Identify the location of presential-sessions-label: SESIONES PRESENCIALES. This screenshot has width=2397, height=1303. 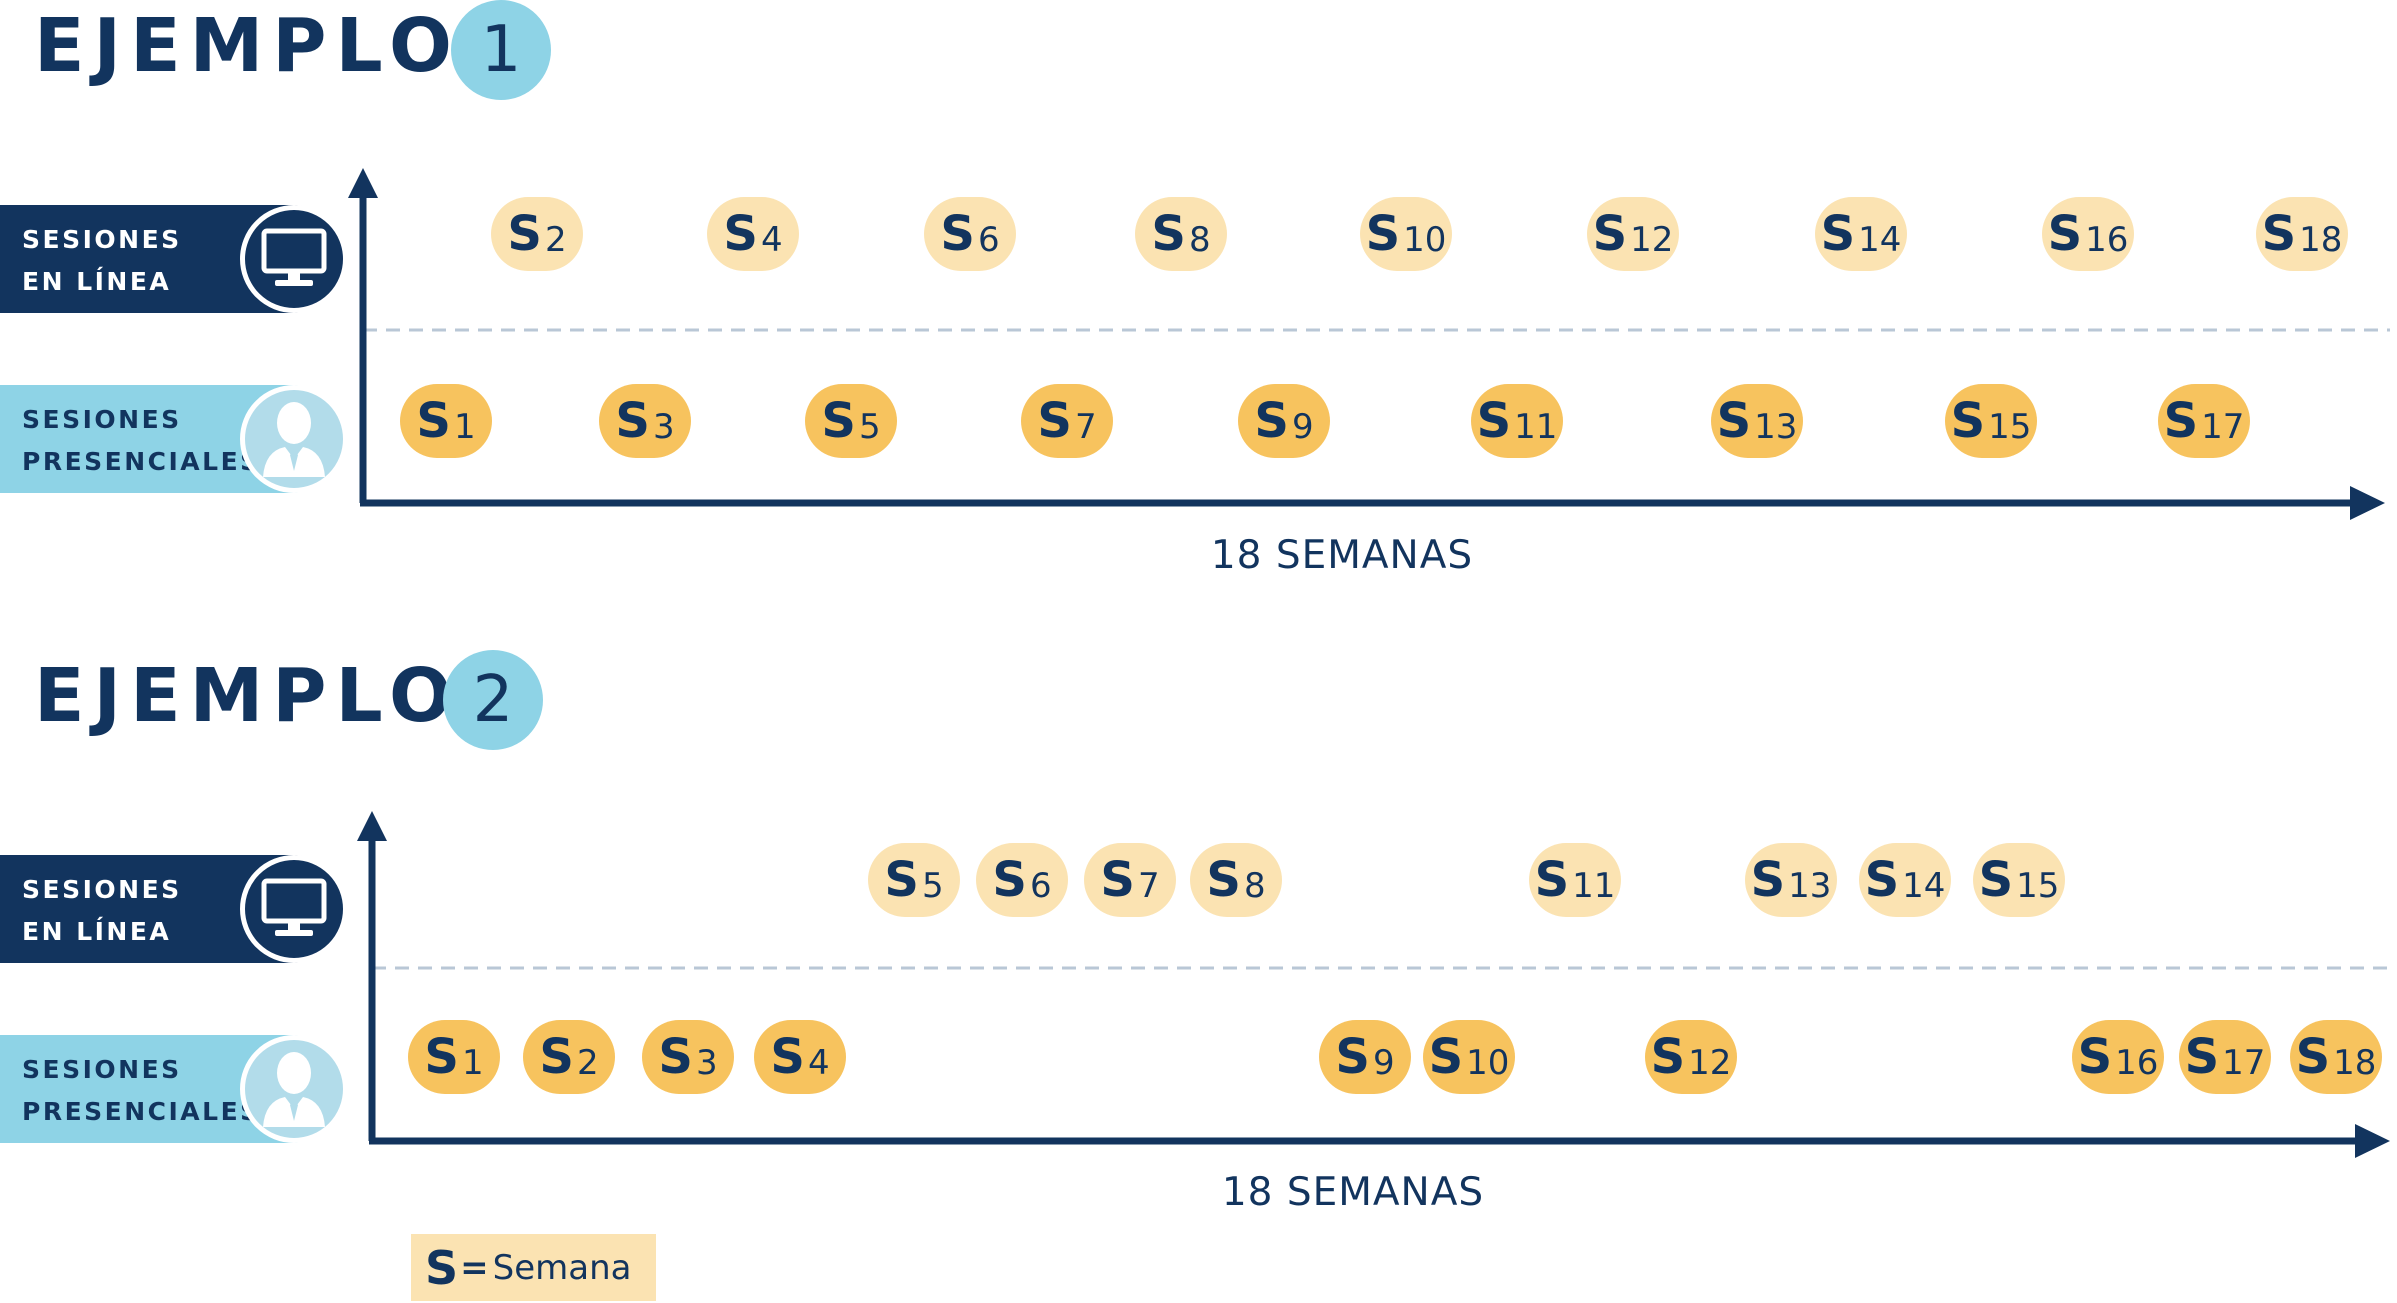
(141, 1090).